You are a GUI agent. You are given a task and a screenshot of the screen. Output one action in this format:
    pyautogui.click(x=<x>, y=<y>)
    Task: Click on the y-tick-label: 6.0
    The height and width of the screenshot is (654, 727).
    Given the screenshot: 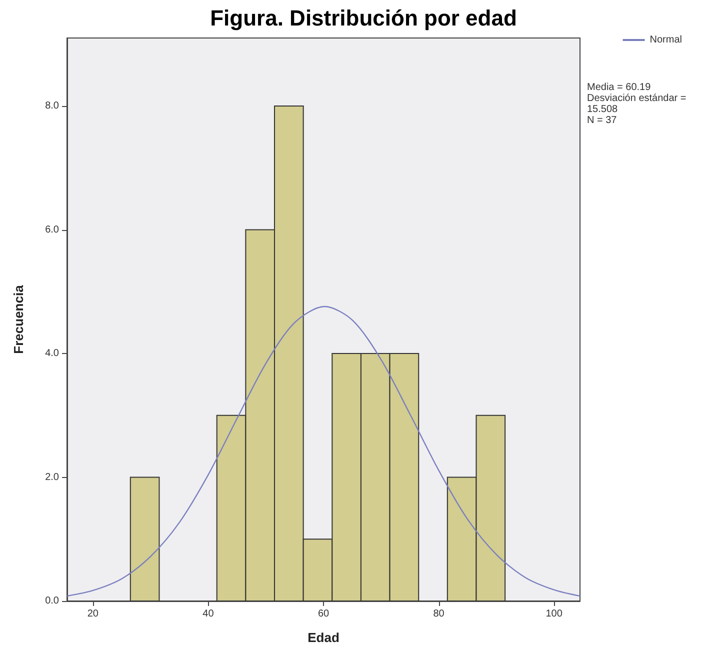 What is the action you would take?
    pyautogui.click(x=52, y=230)
    